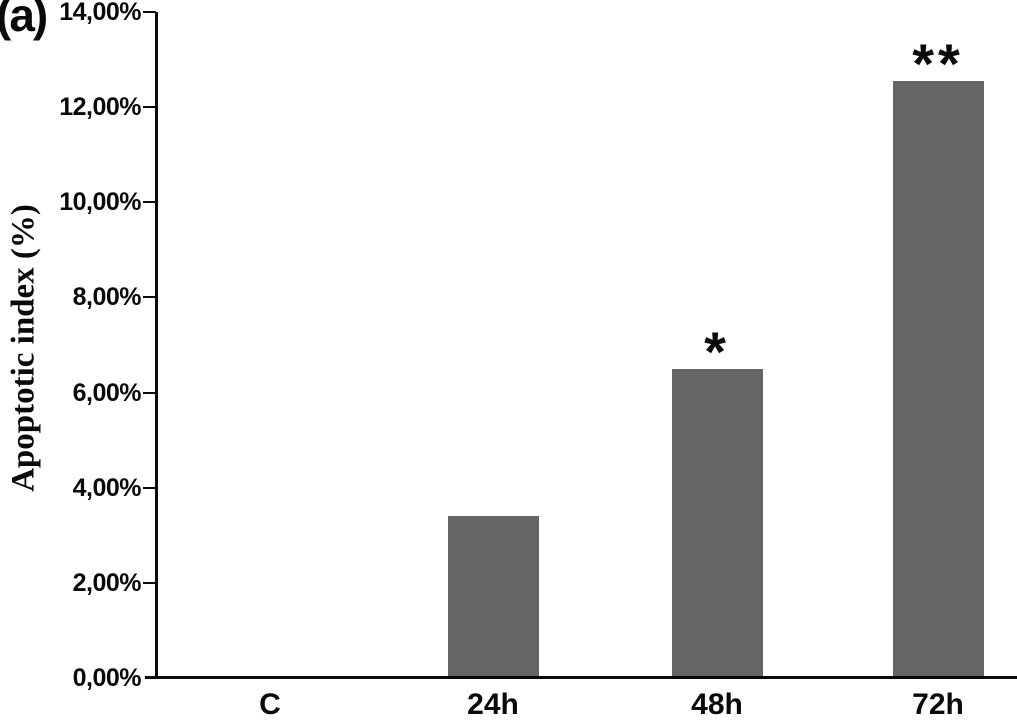 The width and height of the screenshot is (1017, 722). What do you see at coordinates (24, 20) in the screenshot?
I see `panel-label: (a)` at bounding box center [24, 20].